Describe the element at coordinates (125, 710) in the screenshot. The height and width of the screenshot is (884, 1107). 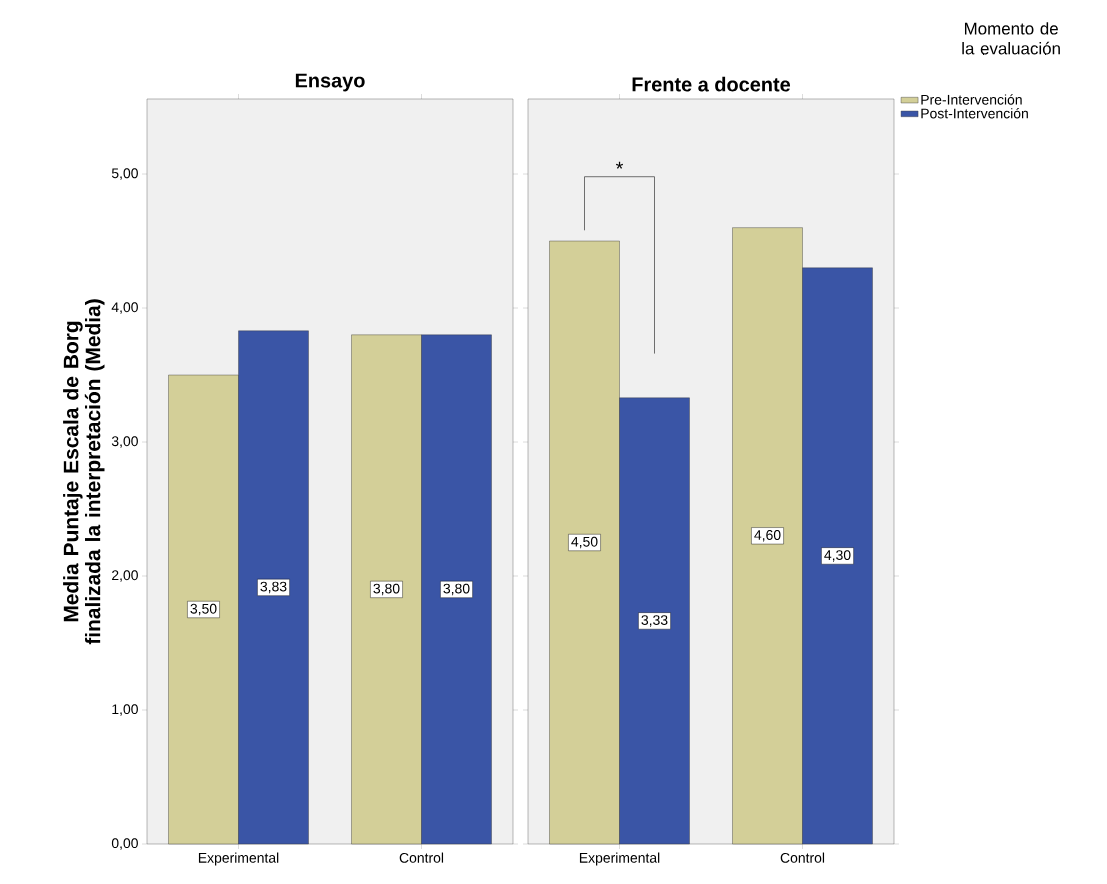
I see `y-tick-label: 1,00` at that location.